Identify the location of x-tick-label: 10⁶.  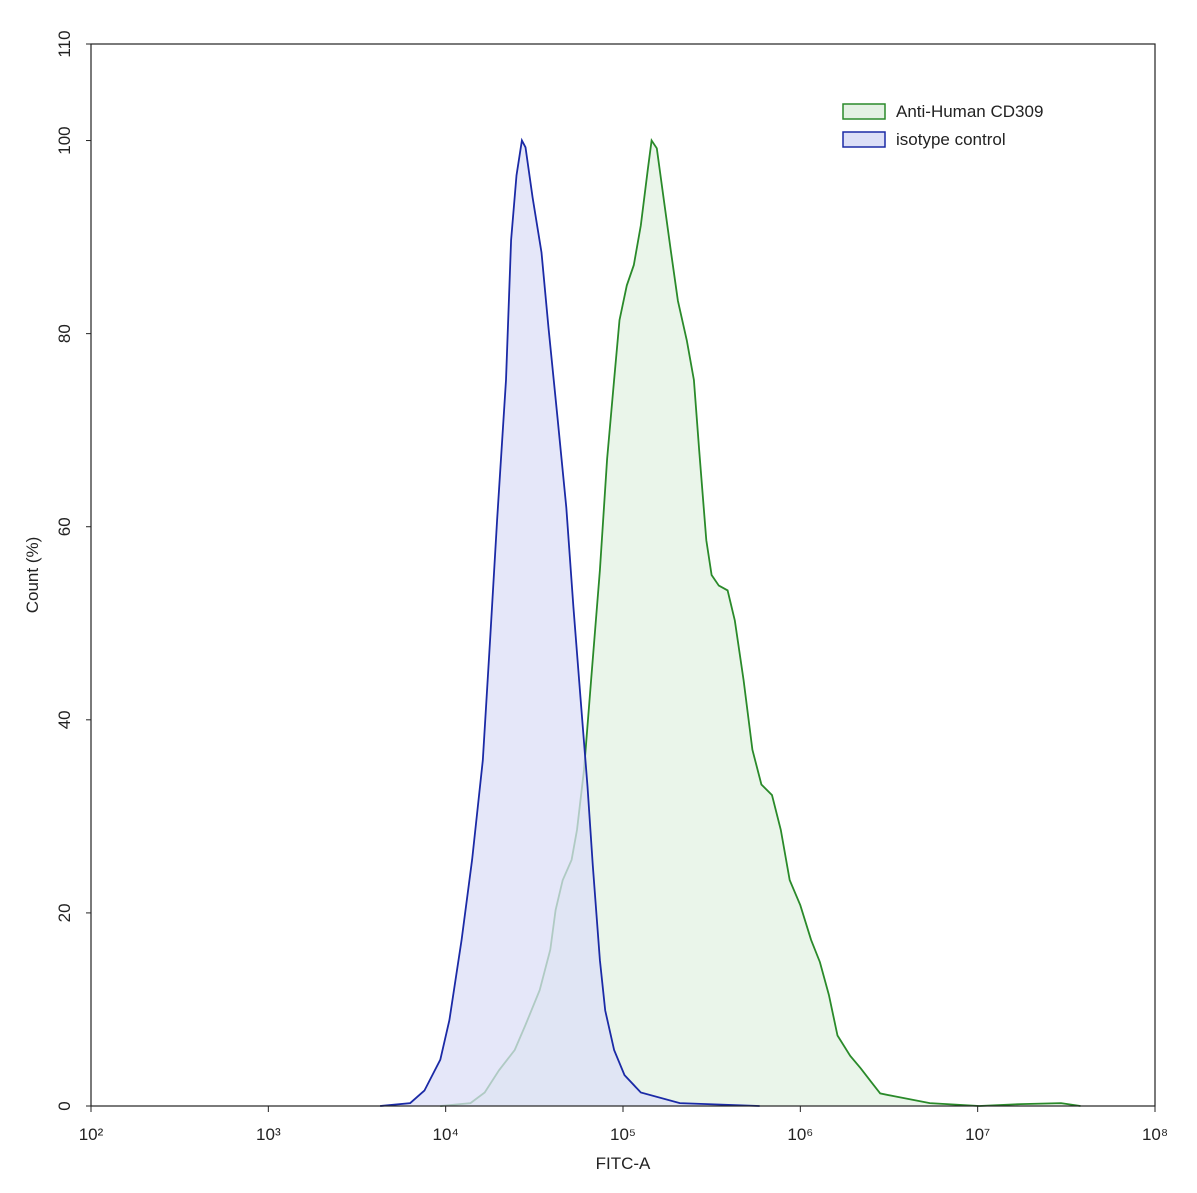
(800, 1134).